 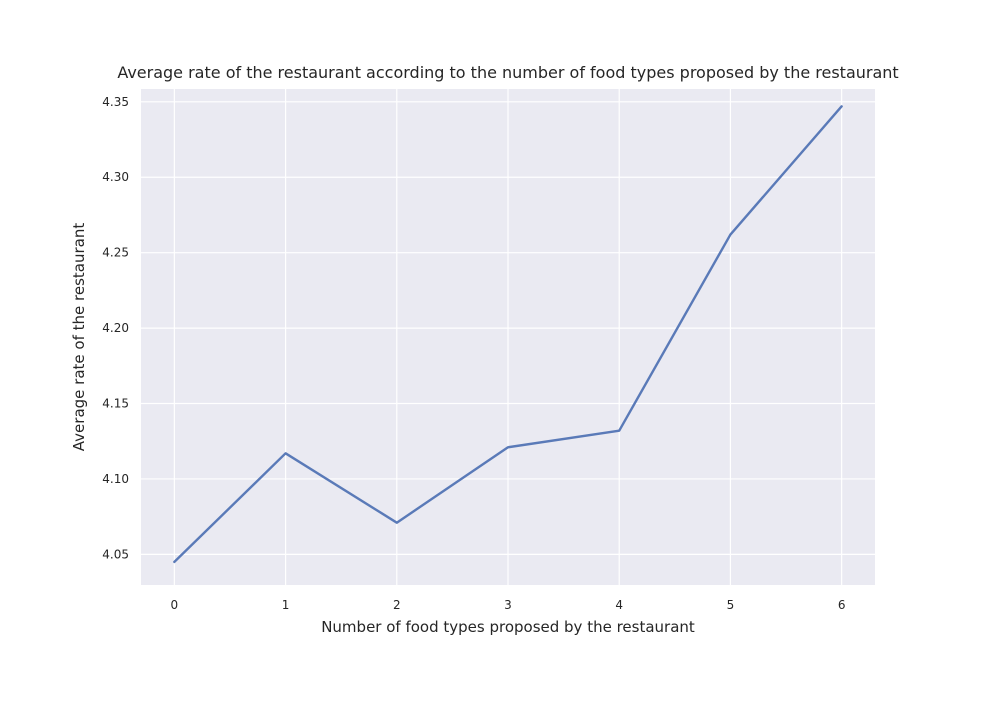 I want to click on y-axis-label: Average rate of the restaurant, so click(x=79, y=337).